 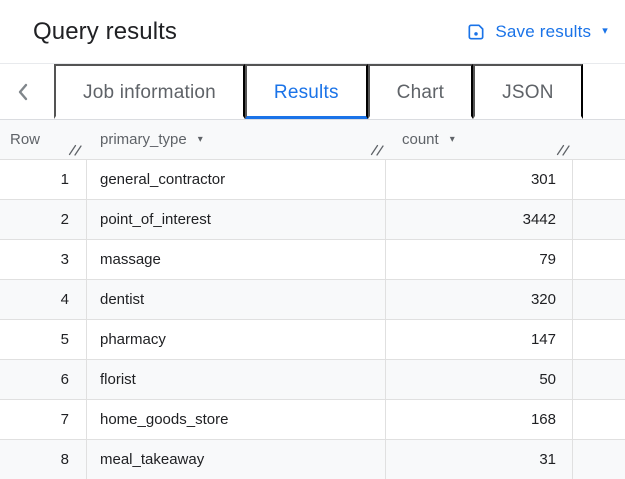 I want to click on tab-label: Chart, so click(x=420, y=92).